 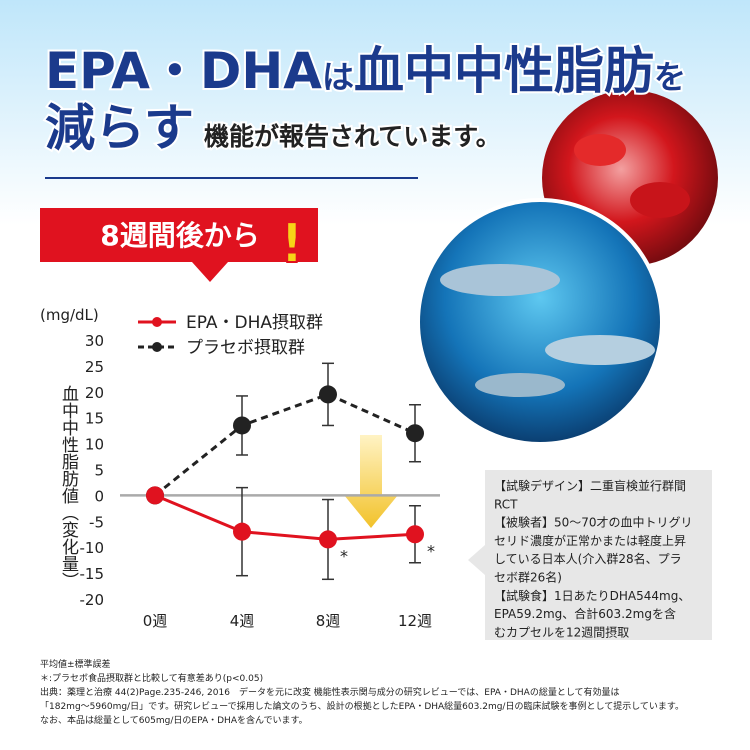 I want to click on x-tick-label: 8週, so click(x=328, y=621).